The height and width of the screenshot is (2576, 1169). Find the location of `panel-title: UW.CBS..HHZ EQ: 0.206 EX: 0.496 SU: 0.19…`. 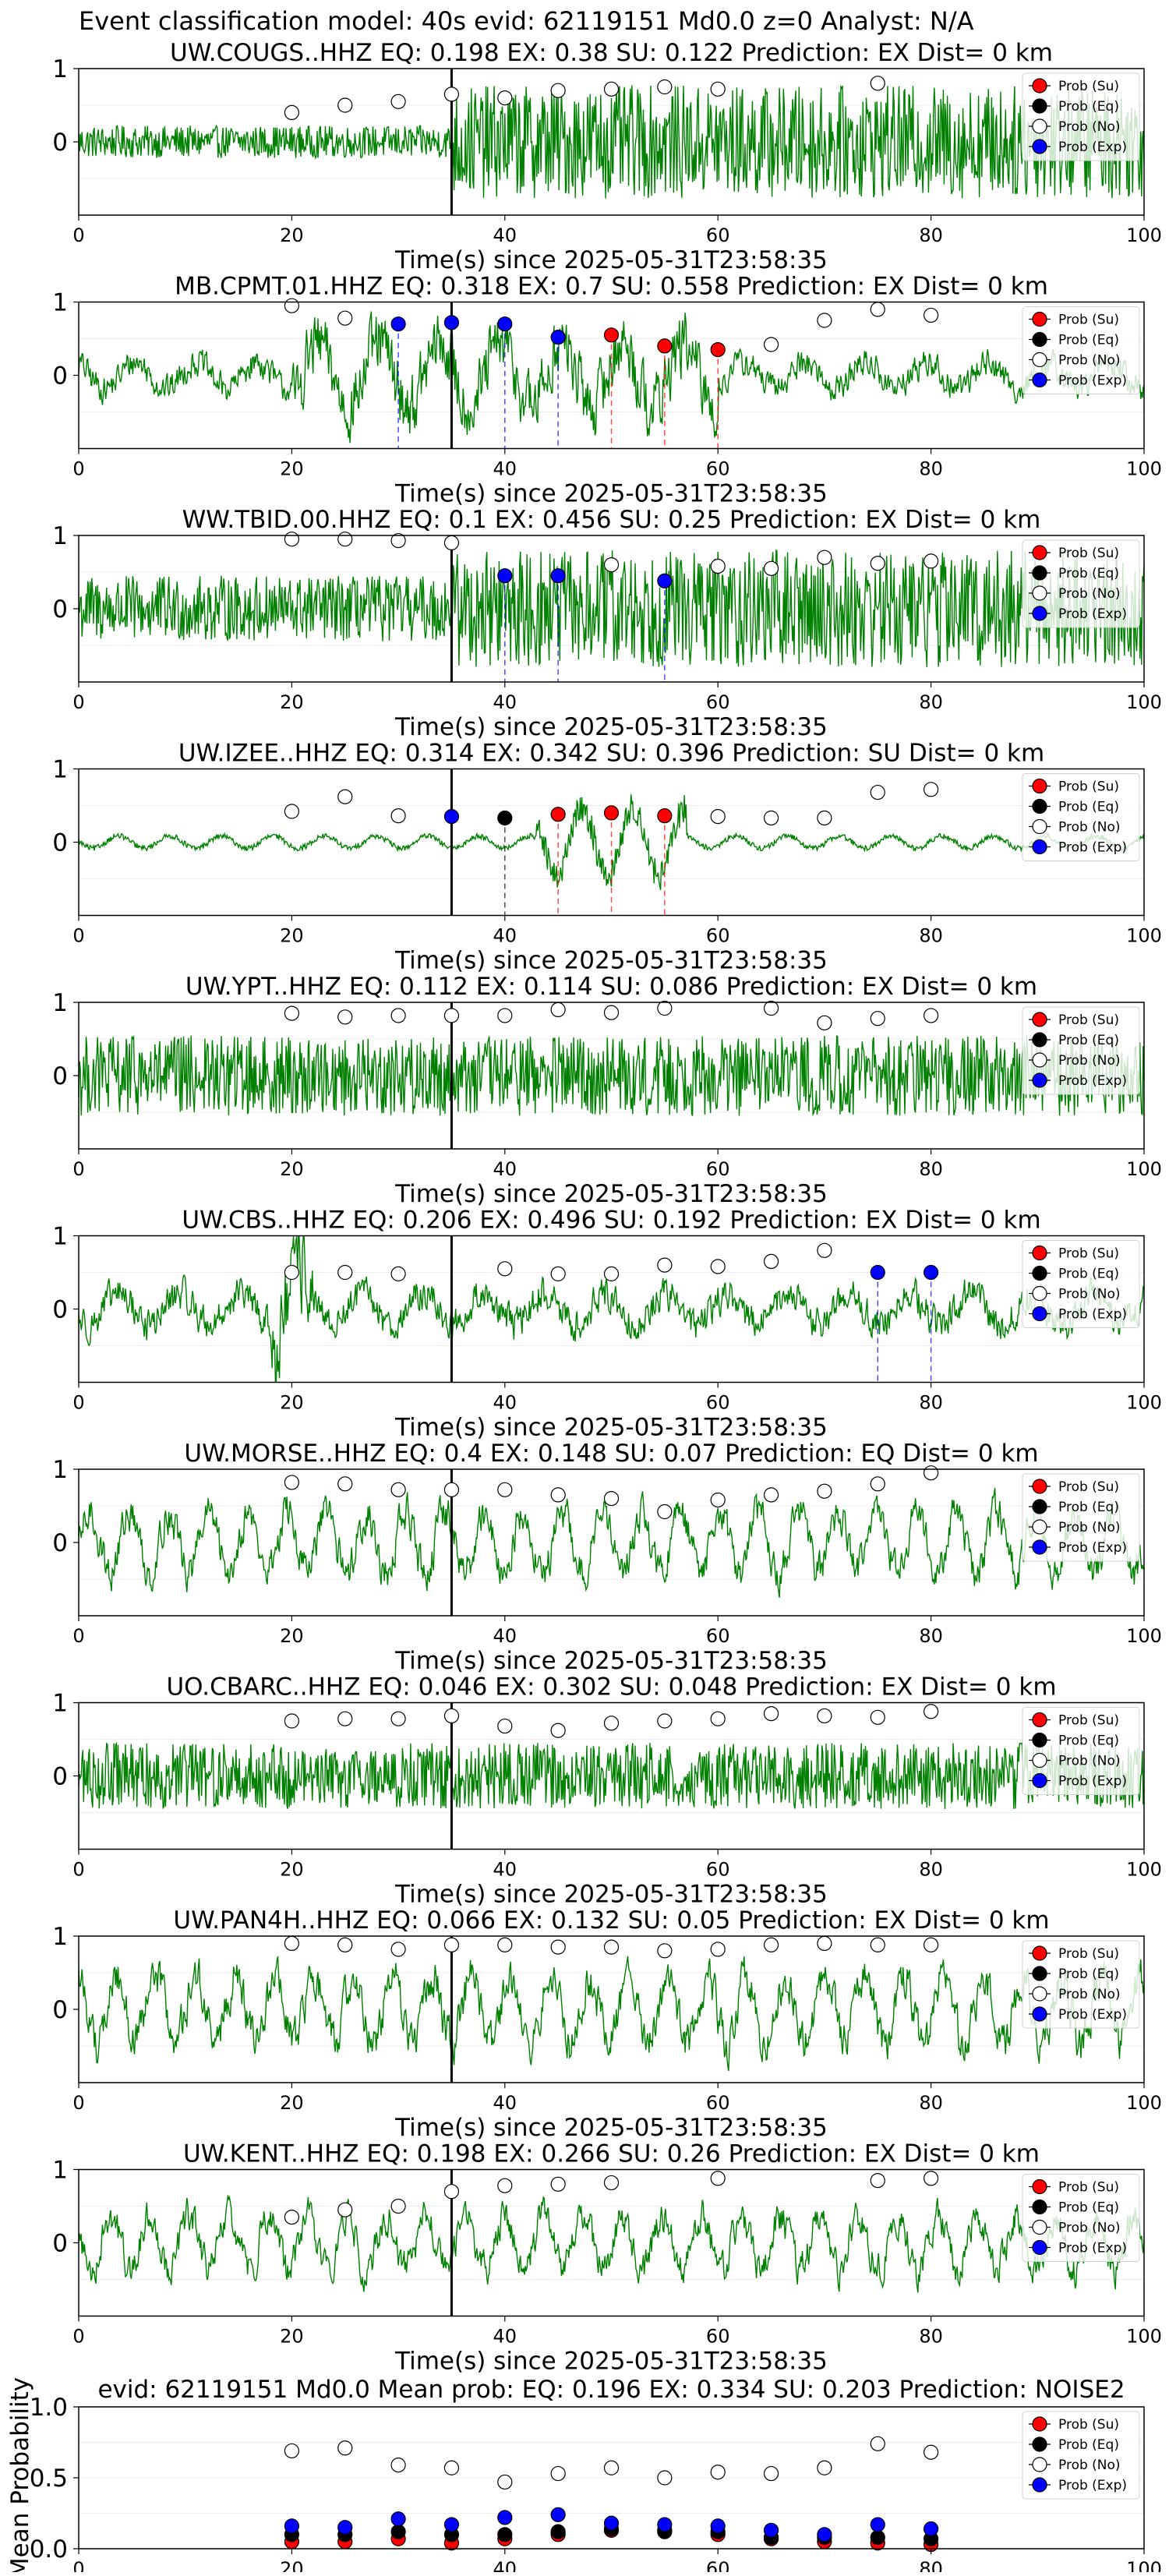

panel-title: UW.CBS..HHZ EQ: 0.206 EX: 0.496 SU: 0.19… is located at coordinates (611, 1221).